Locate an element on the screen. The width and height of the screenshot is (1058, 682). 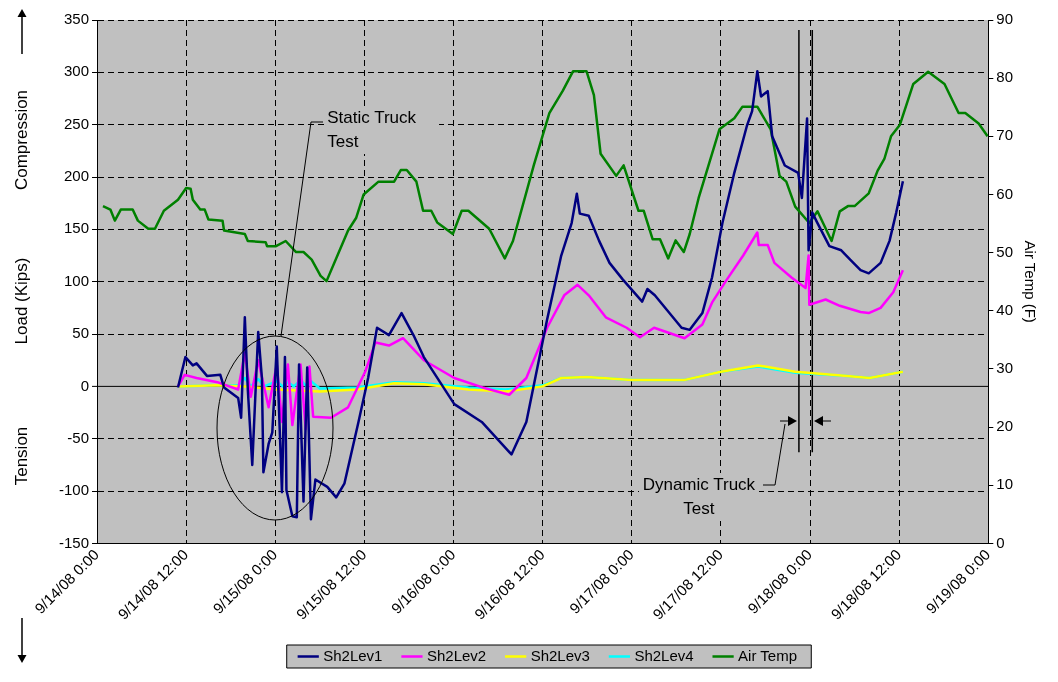
y-tick-label: 250 is located at coordinates (76, 123).